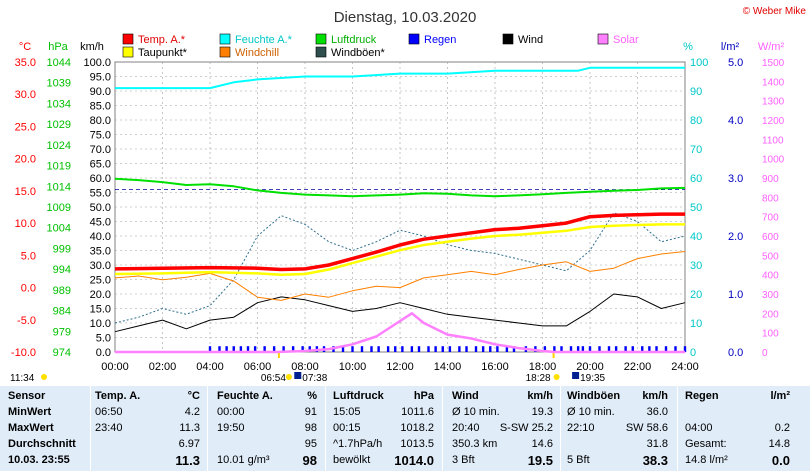  What do you see at coordinates (310, 412) in the screenshot?
I see `table-cell: 91` at bounding box center [310, 412].